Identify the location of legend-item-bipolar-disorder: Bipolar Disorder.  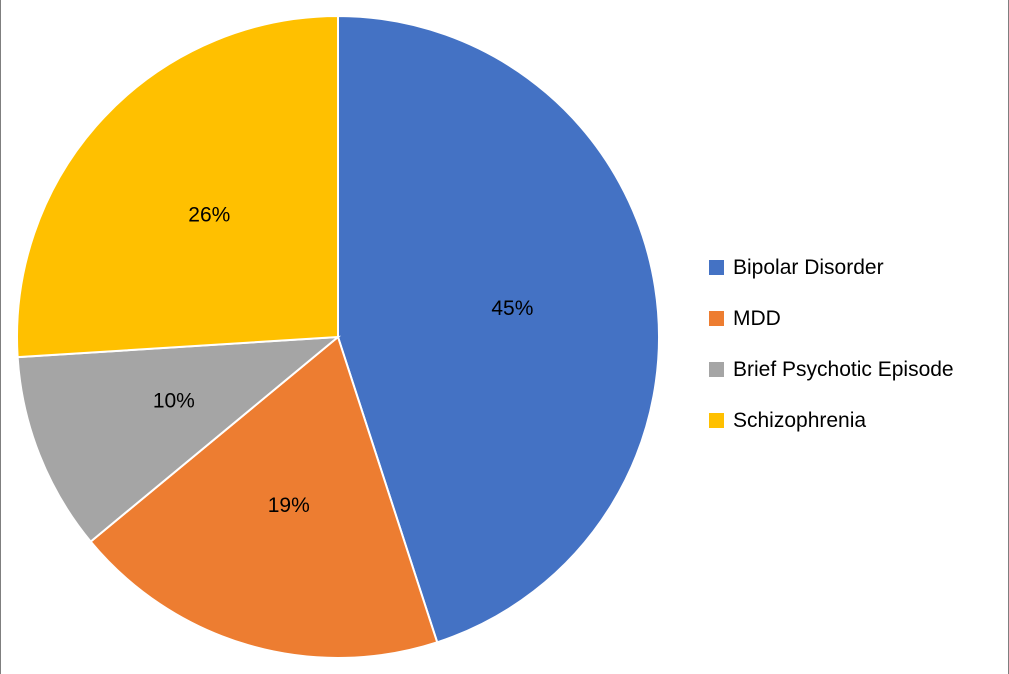
(831, 267).